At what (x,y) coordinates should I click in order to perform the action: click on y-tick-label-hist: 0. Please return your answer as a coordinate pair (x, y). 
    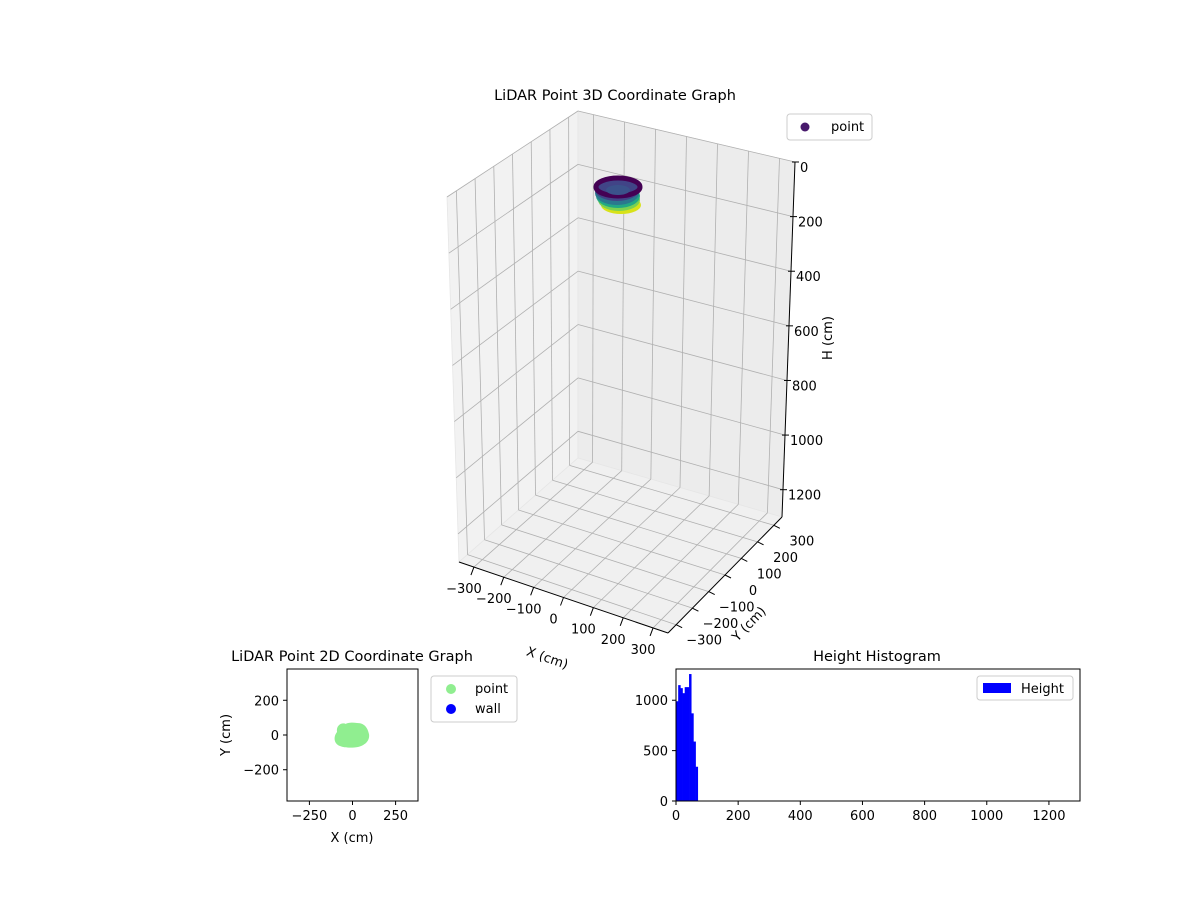
    Looking at the image, I should click on (664, 802).